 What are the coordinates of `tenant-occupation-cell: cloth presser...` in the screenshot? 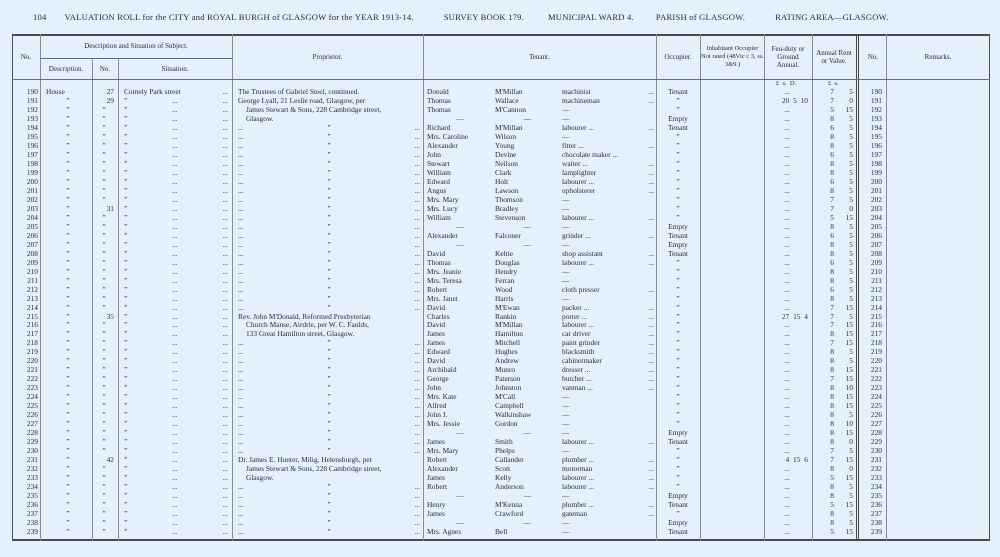 It's located at (608, 290).